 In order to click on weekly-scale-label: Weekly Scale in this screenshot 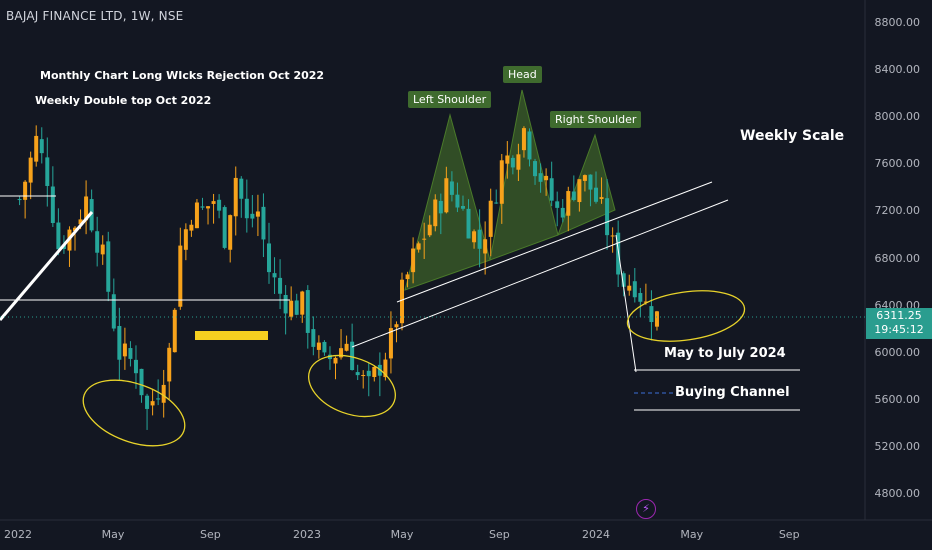, I will do `click(792, 136)`.